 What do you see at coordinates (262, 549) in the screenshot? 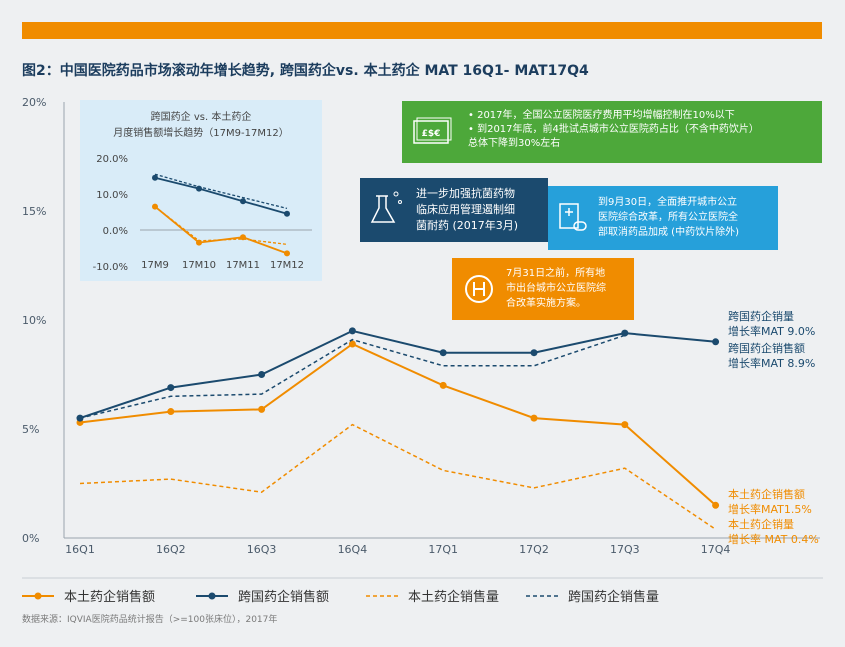
I see `x-tick-label: 16Q3` at bounding box center [262, 549].